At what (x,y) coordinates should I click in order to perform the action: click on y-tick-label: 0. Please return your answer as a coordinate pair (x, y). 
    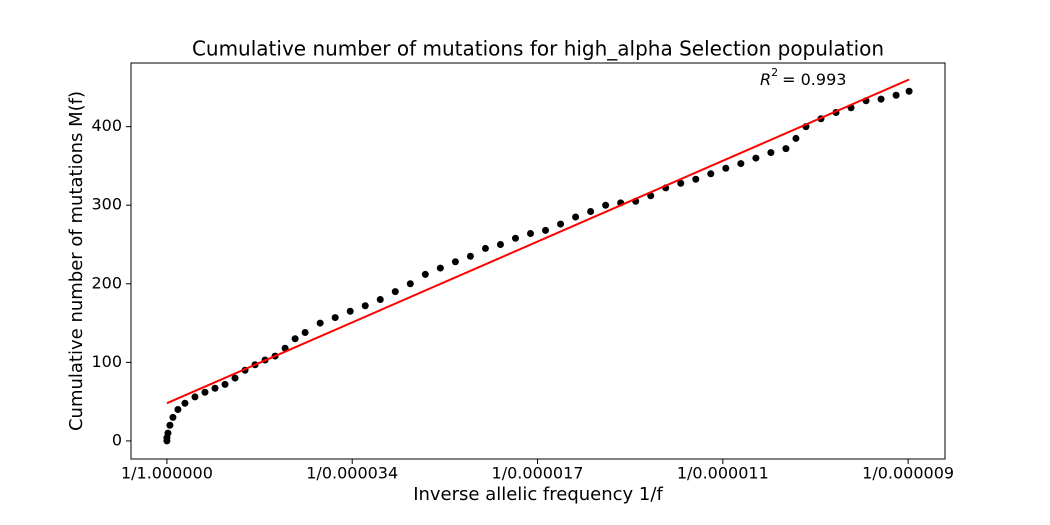
    Looking at the image, I should click on (117, 439).